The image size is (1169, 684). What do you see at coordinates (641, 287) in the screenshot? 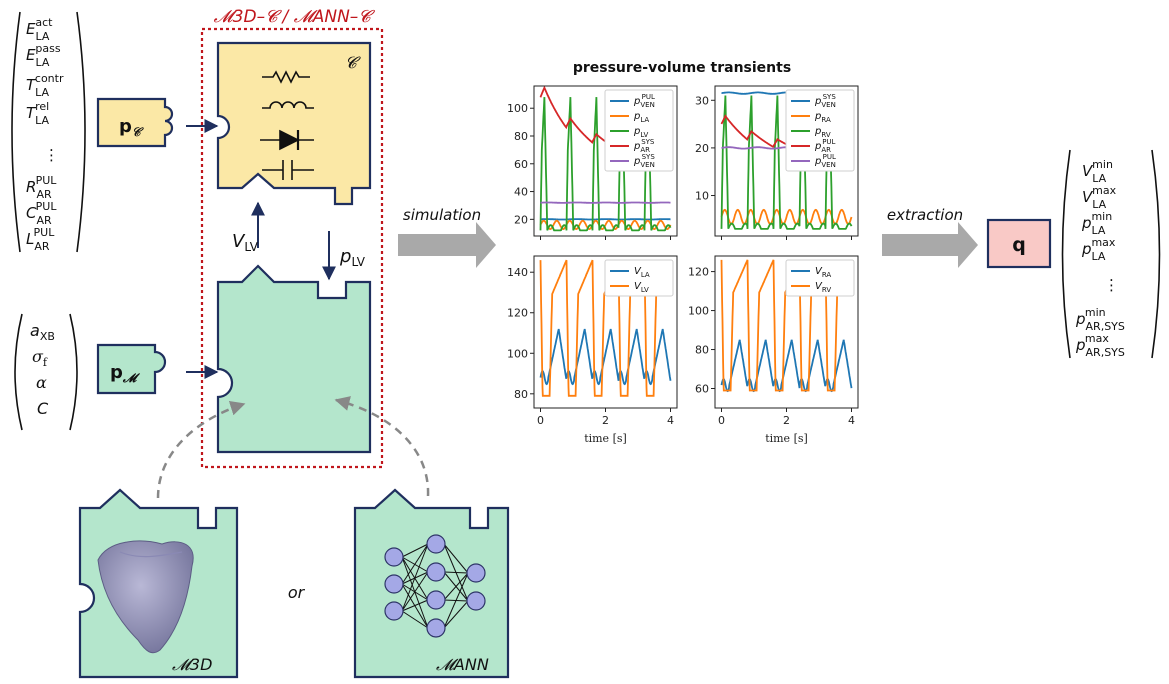
I see `legend-label: VLV` at bounding box center [641, 287].